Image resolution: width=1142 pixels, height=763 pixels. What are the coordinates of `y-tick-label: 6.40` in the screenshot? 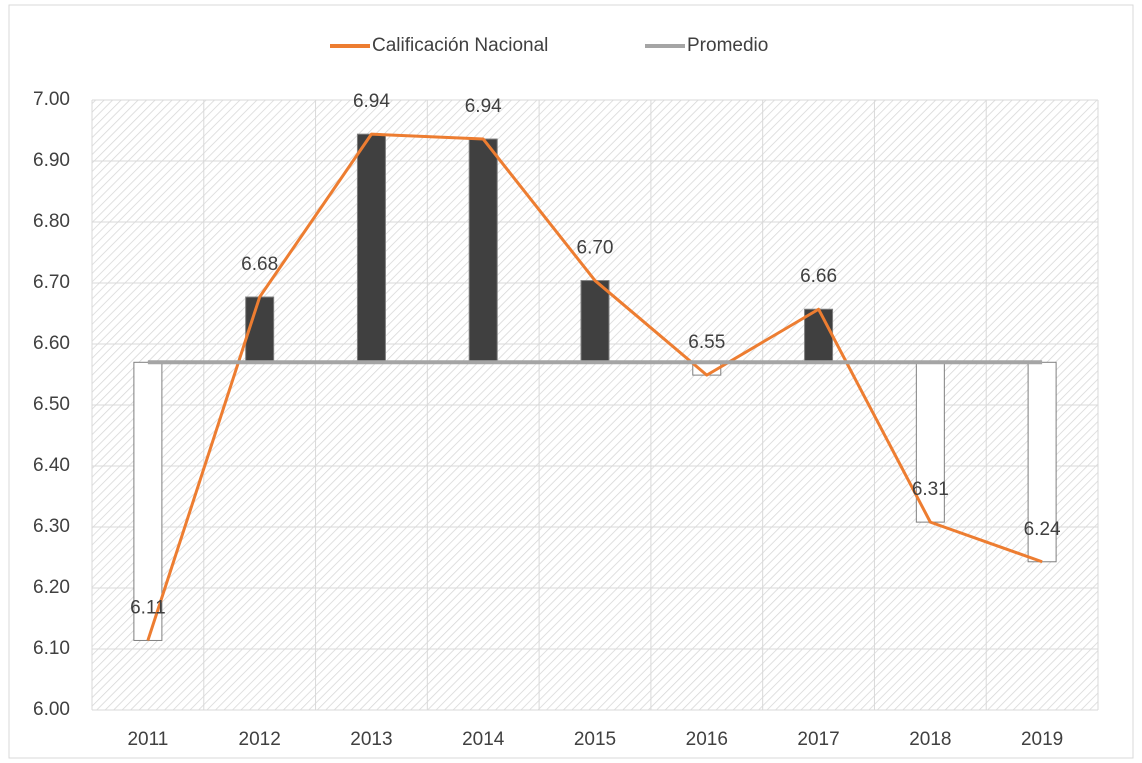 It's located at (51, 465).